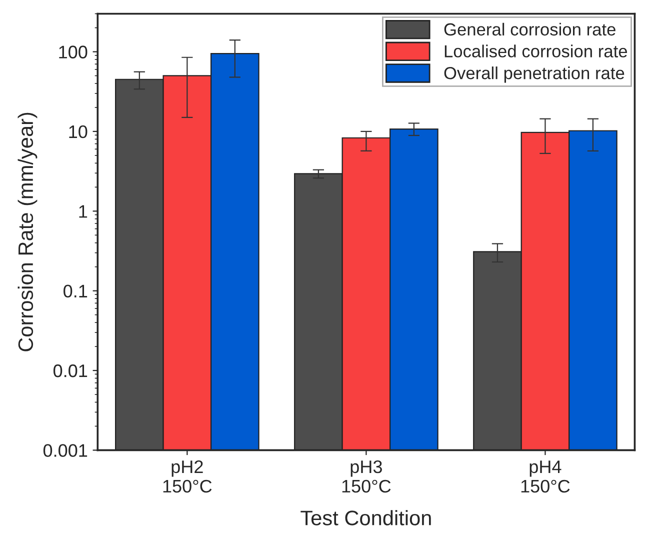  I want to click on x-tick-label: pH3 150°C, so click(366, 476).